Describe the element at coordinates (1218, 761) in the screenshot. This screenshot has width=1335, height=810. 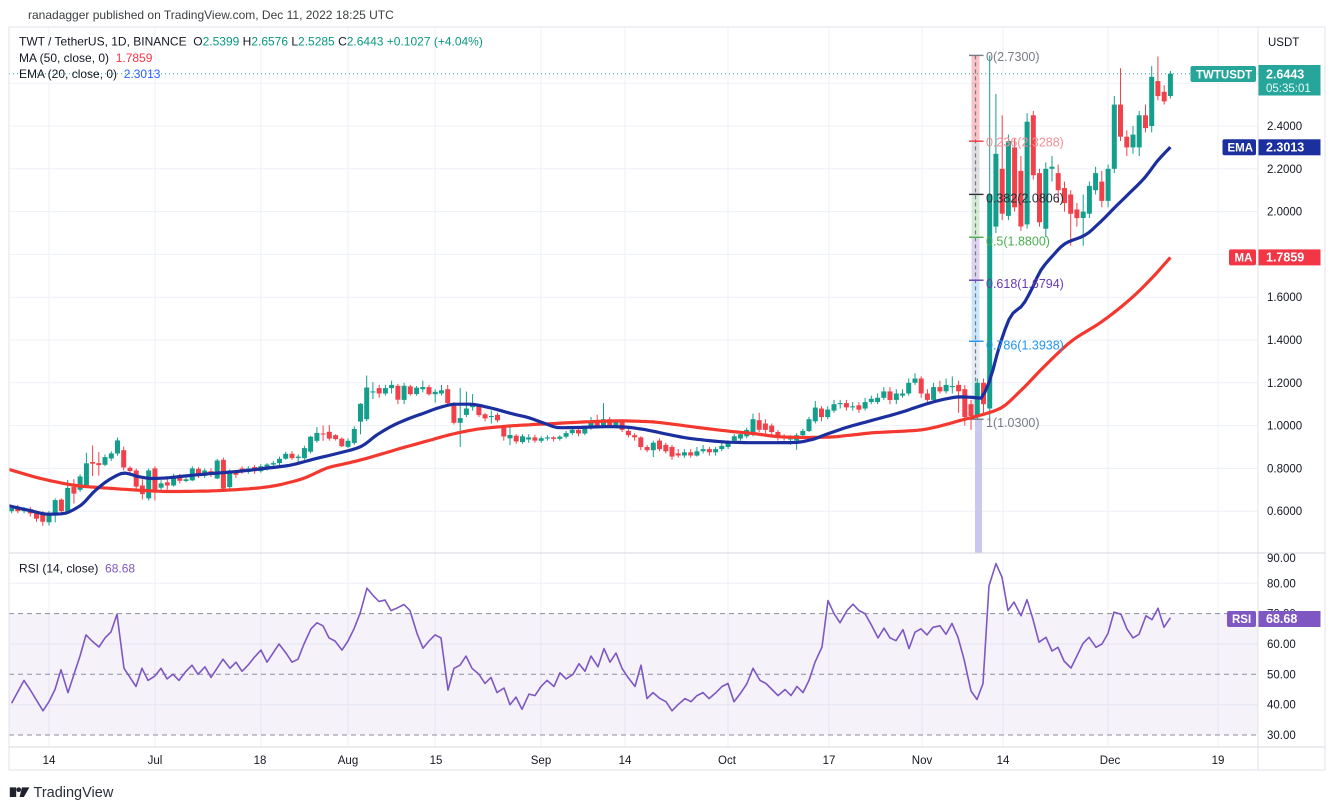
I see `svg-text: 19` at that location.